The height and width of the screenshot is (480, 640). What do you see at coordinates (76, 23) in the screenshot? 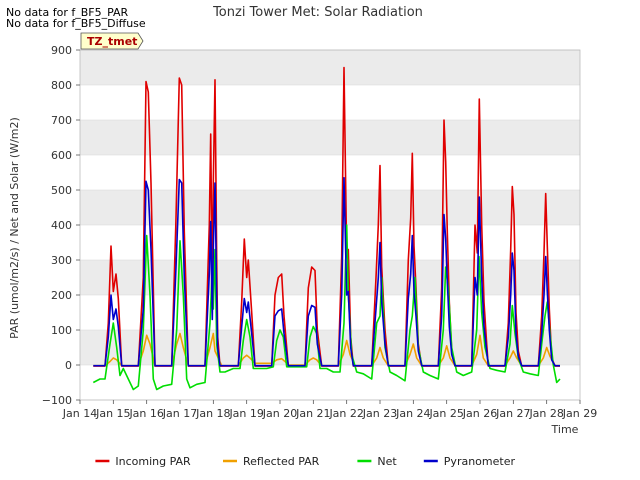
I see `no-data-note-diffuse: No data for f_BF5_Diffuse` at bounding box center [76, 23].